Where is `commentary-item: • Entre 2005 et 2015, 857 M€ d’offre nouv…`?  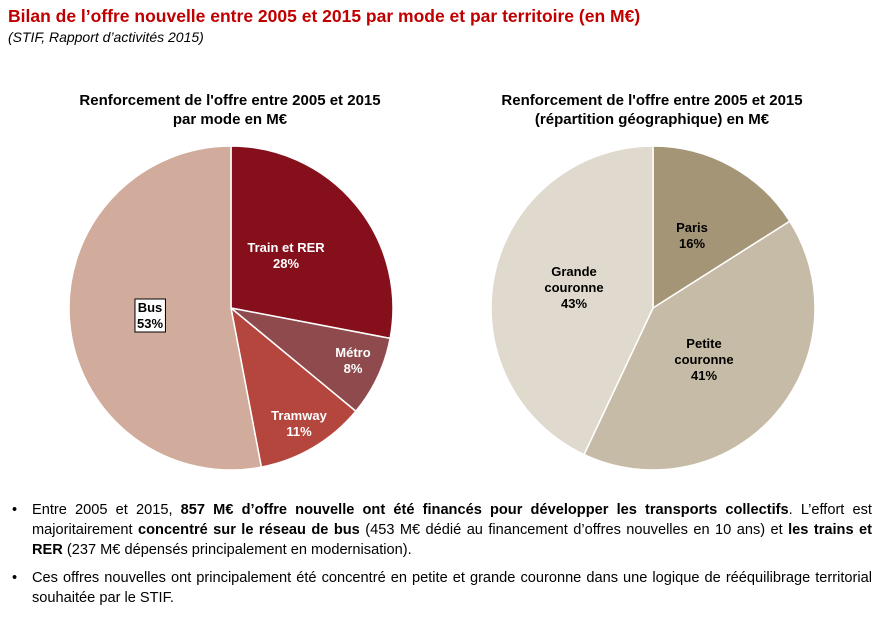
commentary-item: • Entre 2005 et 2015, 857 M€ d’offre nouv… is located at coordinates (441, 530).